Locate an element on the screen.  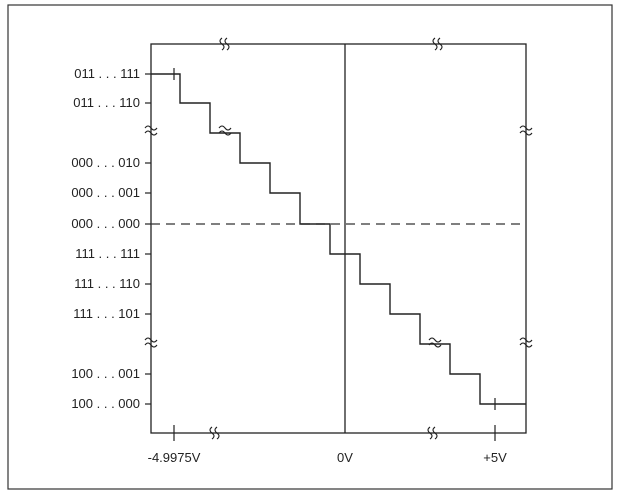
y-code-label: 000 . . . 000 is located at coordinates (105, 223).